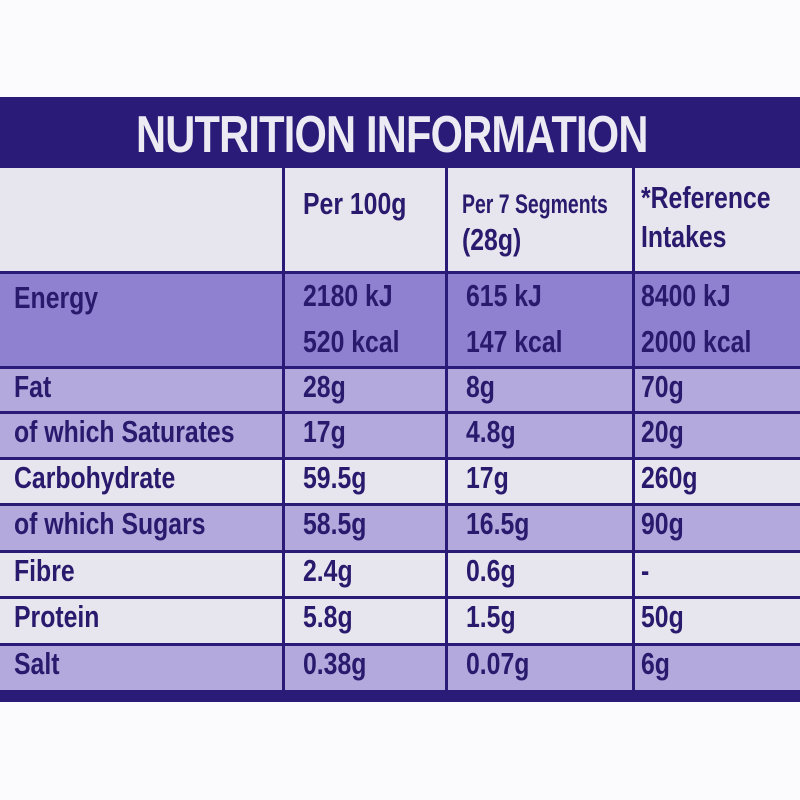 This screenshot has height=800, width=800. Describe the element at coordinates (324, 386) in the screenshot. I see `value-per100: 28g` at that location.